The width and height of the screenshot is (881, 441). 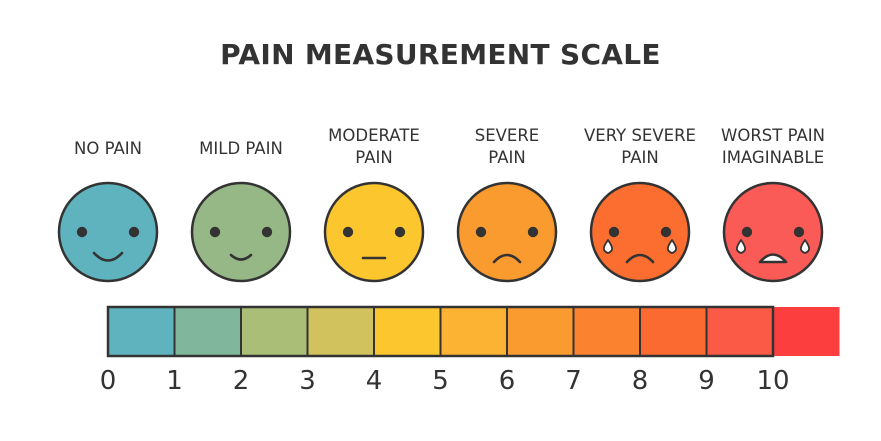 I want to click on scale-tick-2: 2, so click(x=241, y=381).